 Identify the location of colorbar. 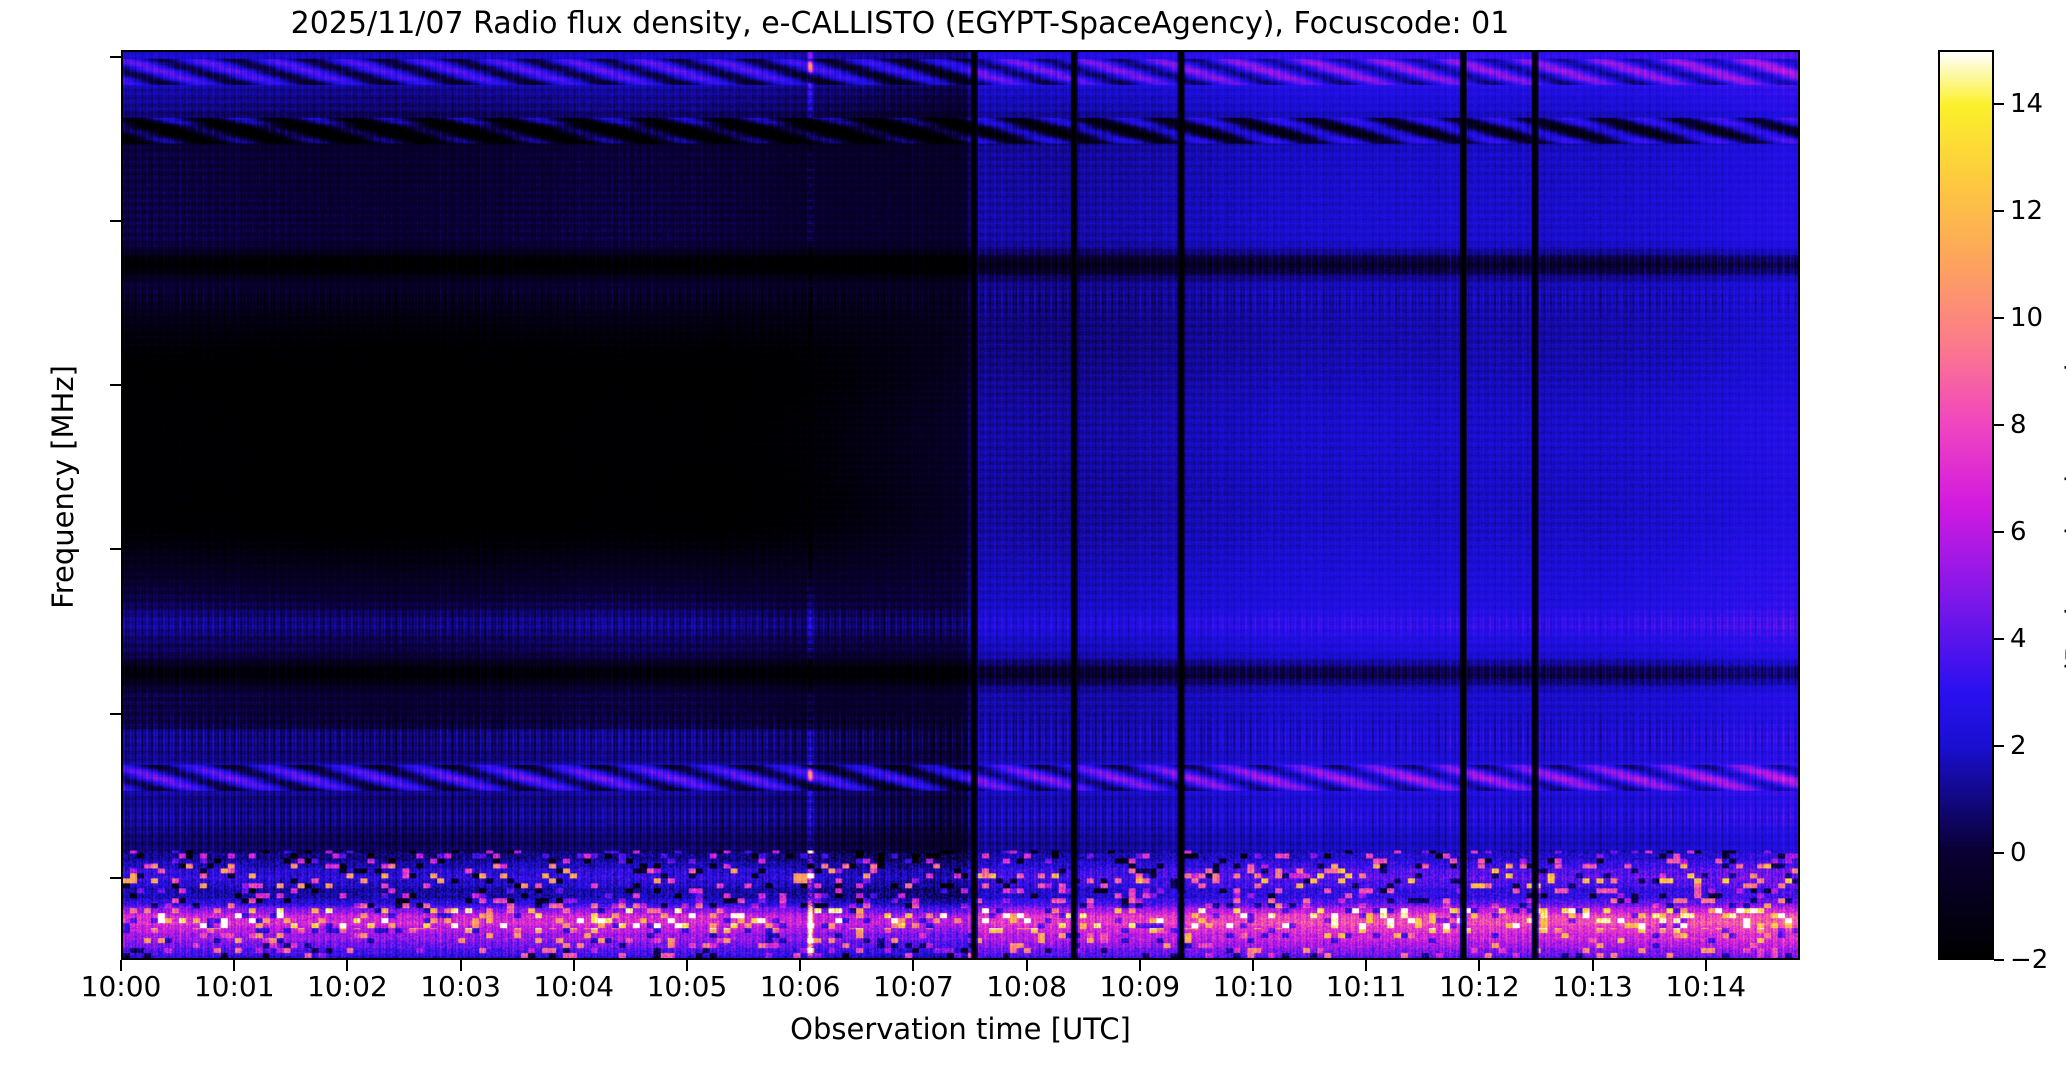
(1966, 505).